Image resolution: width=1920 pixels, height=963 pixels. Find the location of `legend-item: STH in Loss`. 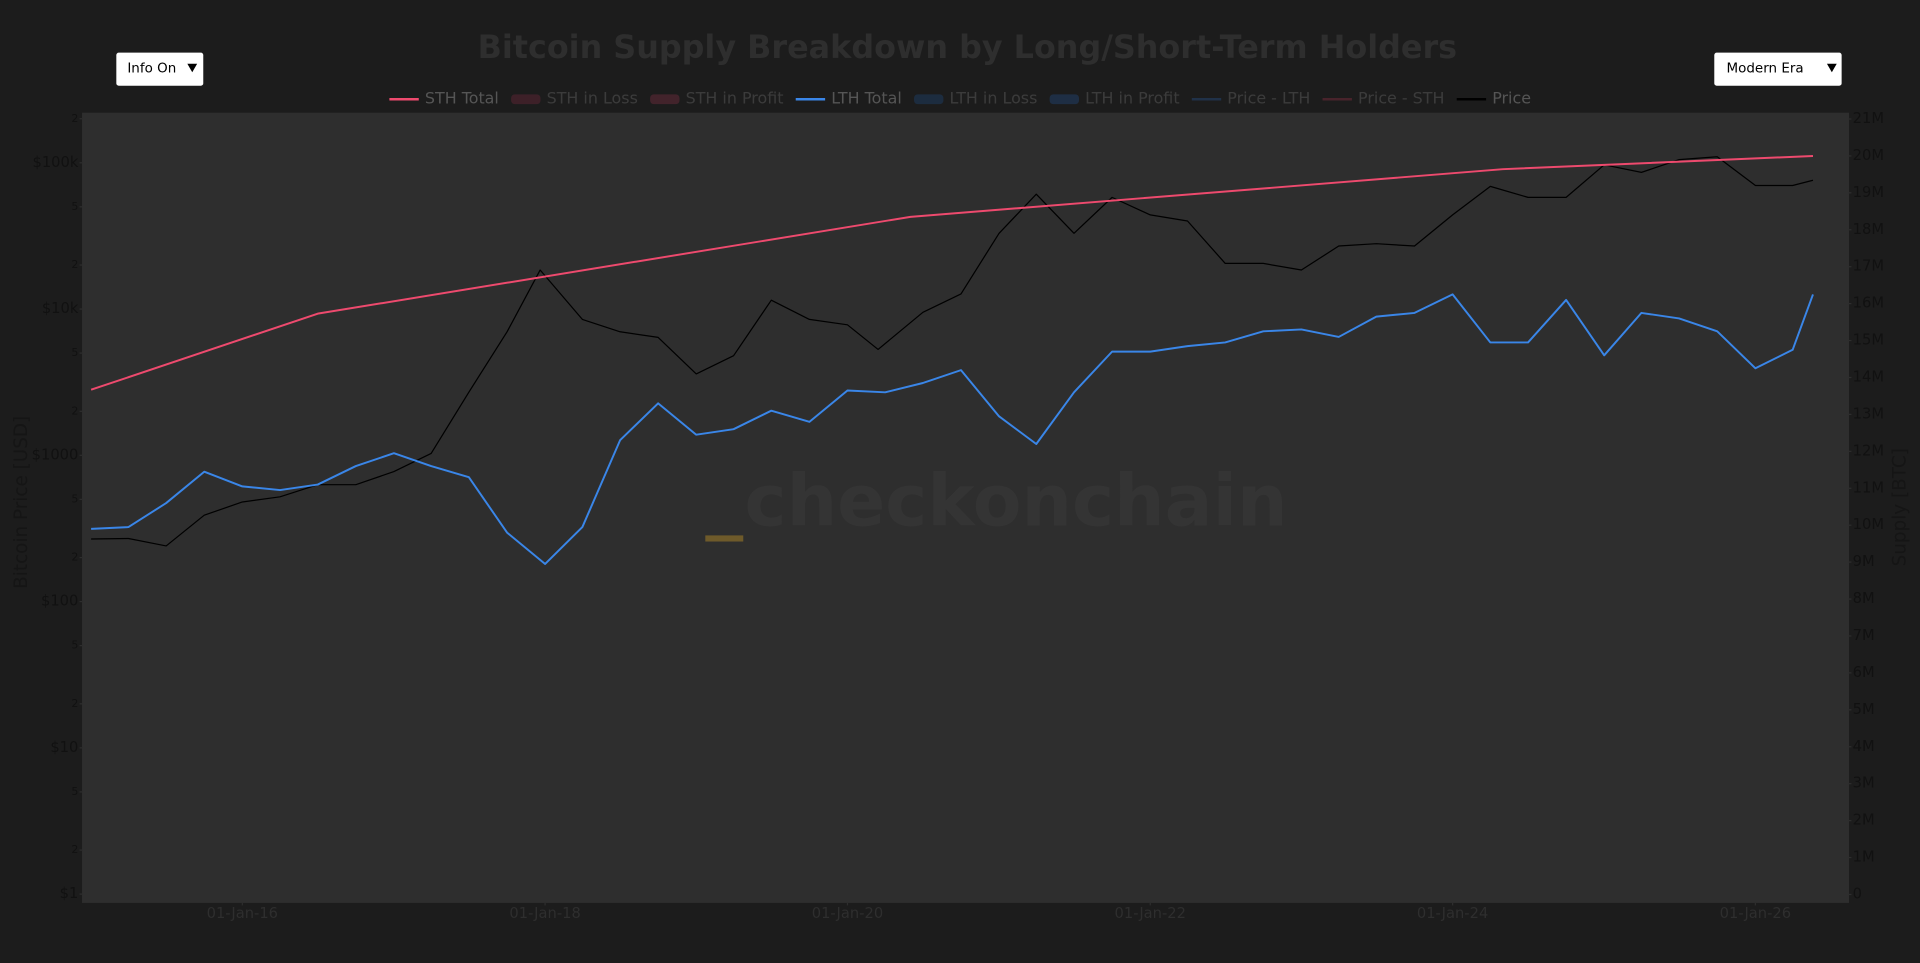

legend-item: STH in Loss is located at coordinates (574, 98).